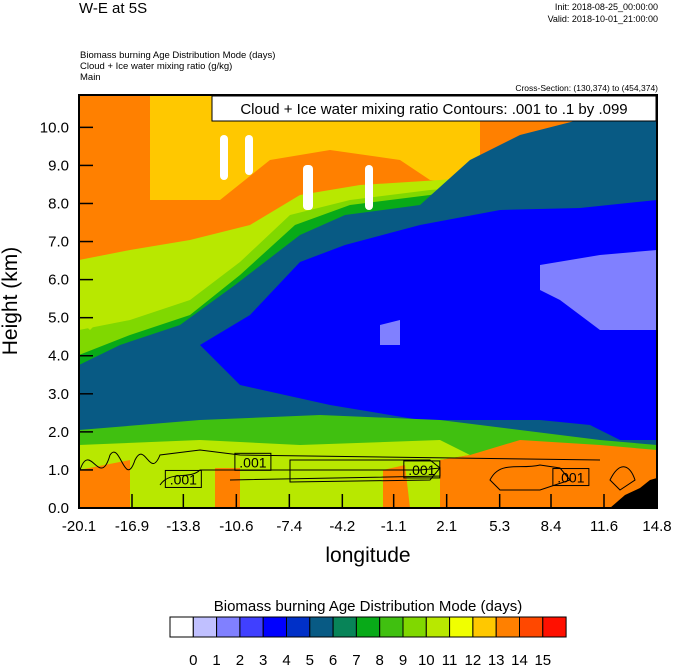 This screenshot has height=667, width=674. I want to click on y-tick-label: 2.0, so click(58, 432).